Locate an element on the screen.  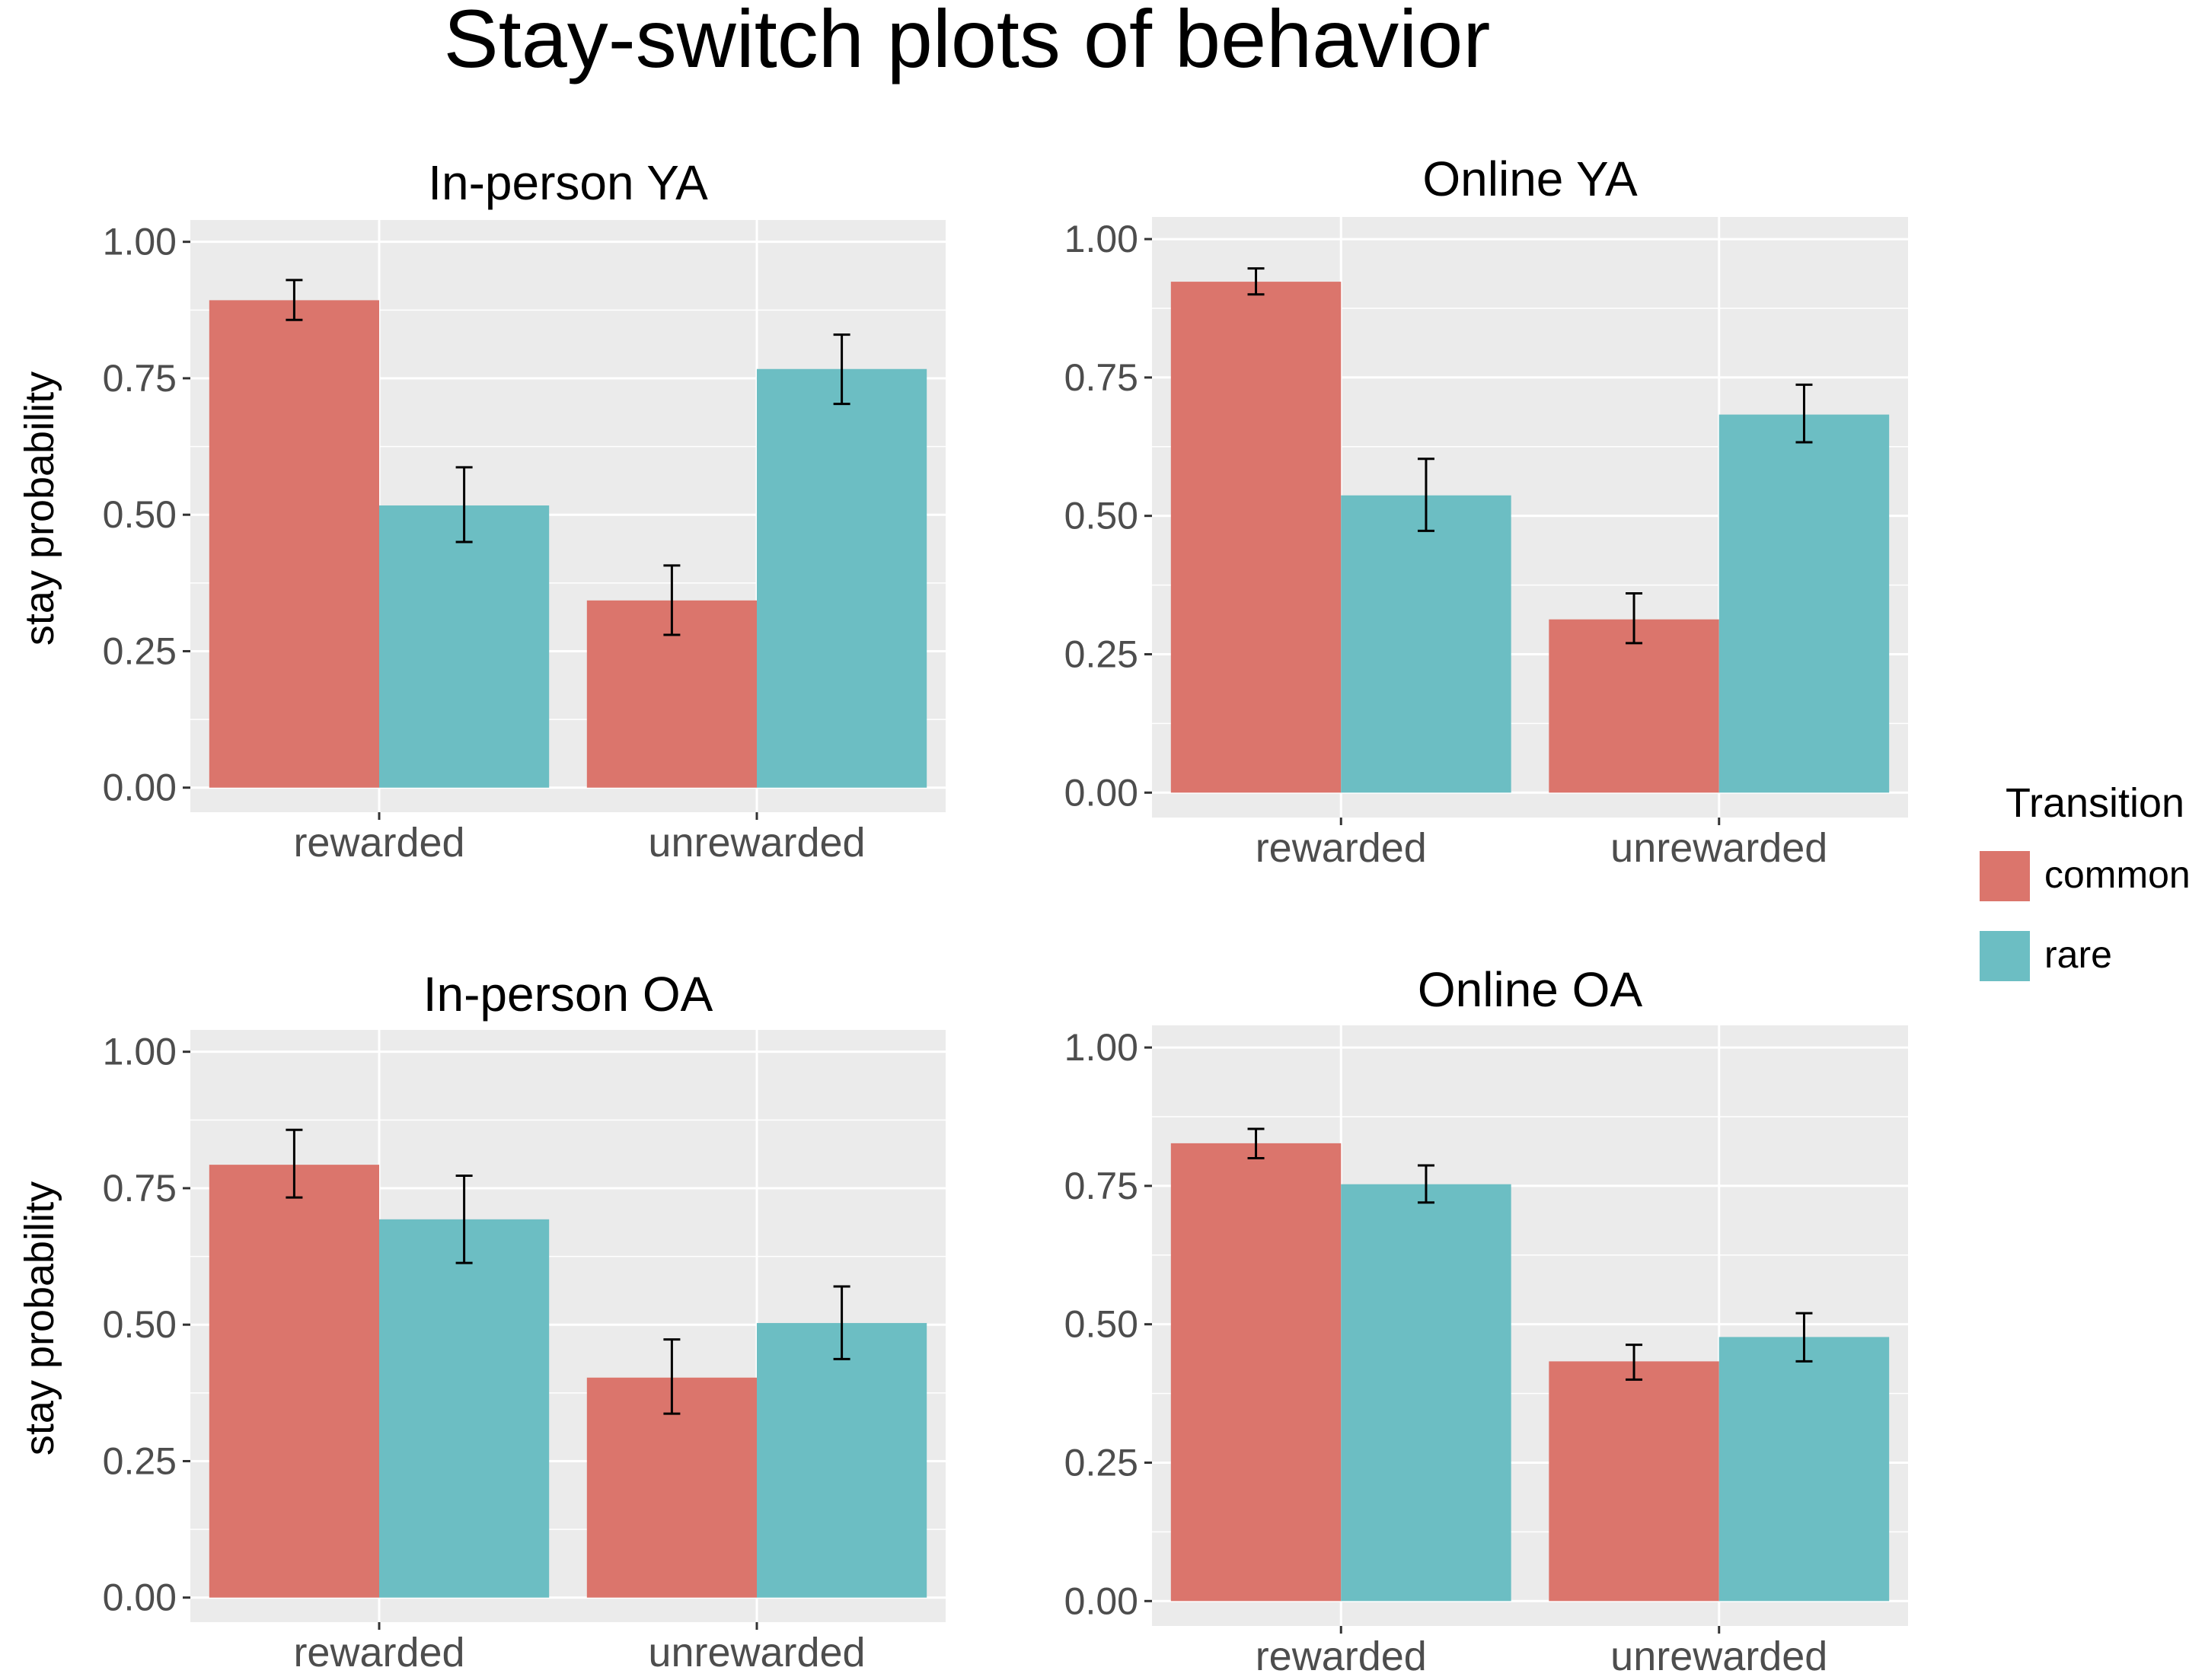
legend-key-rare is located at coordinates (2005, 956).